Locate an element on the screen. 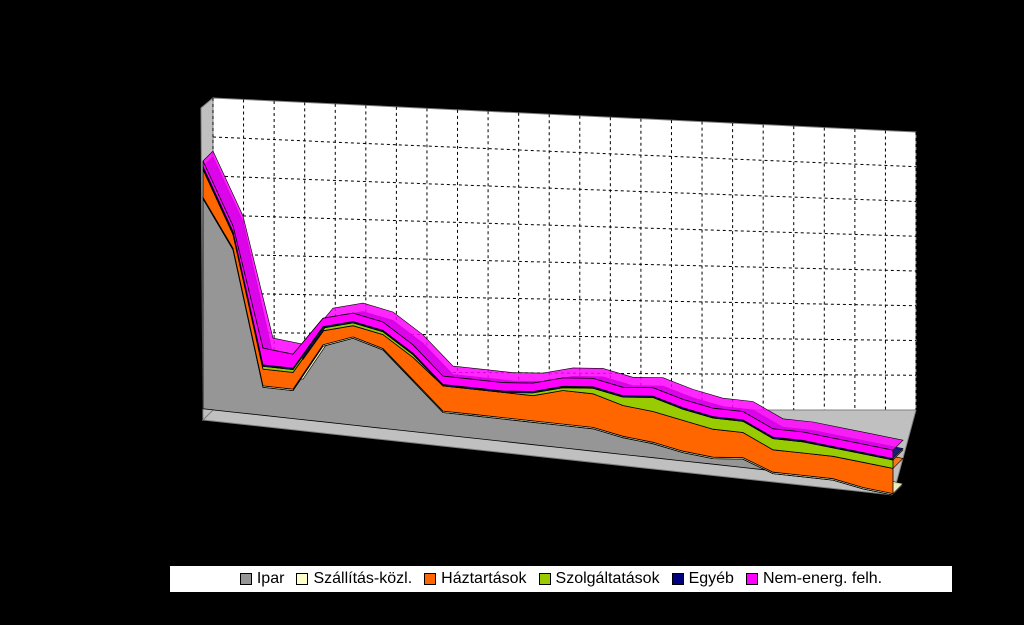 Image resolution: width=1024 pixels, height=625 pixels. legend-item: Szállítás-közl. is located at coordinates (354, 579).